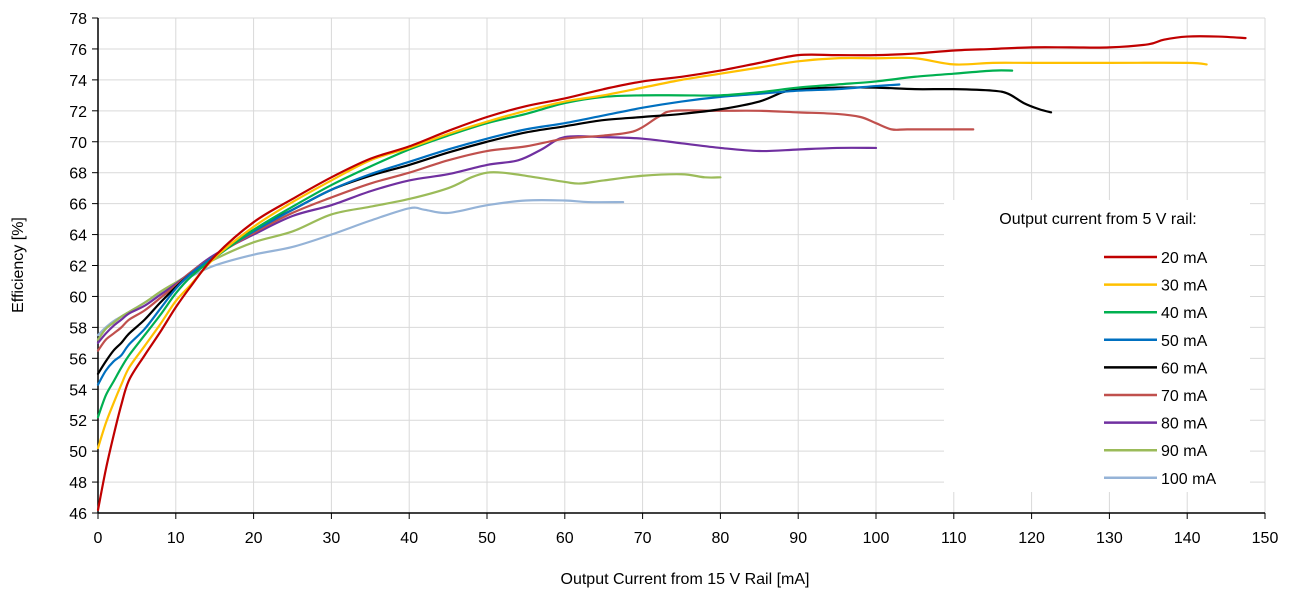 The height and width of the screenshot is (594, 1295). I want to click on legend-label-20-ma: 20 mA, so click(1184, 258).